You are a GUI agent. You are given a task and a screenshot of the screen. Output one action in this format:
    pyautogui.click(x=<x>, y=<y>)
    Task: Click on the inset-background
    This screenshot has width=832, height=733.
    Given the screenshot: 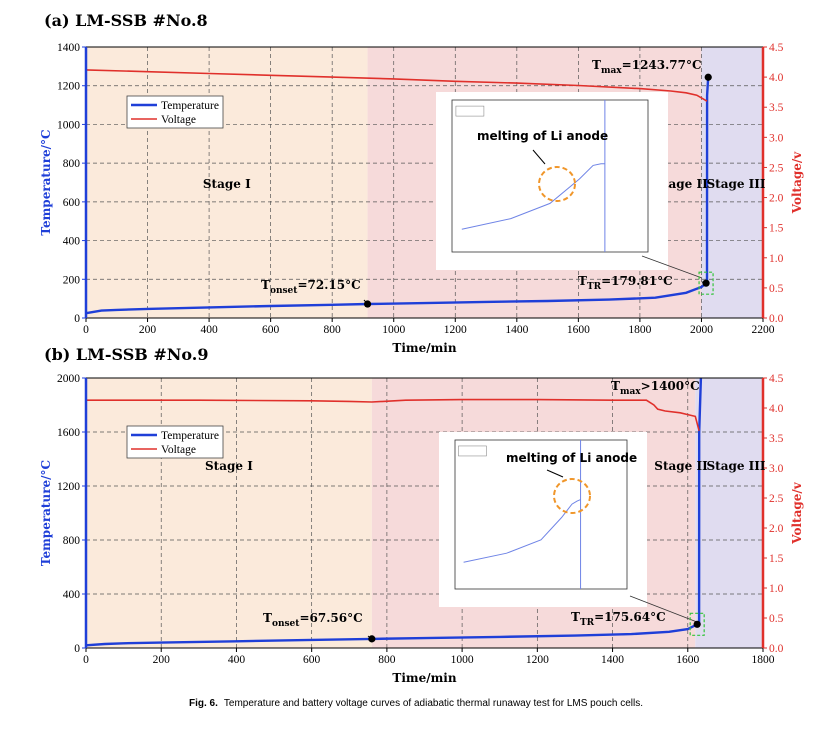 What is the action you would take?
    pyautogui.click(x=543, y=519)
    